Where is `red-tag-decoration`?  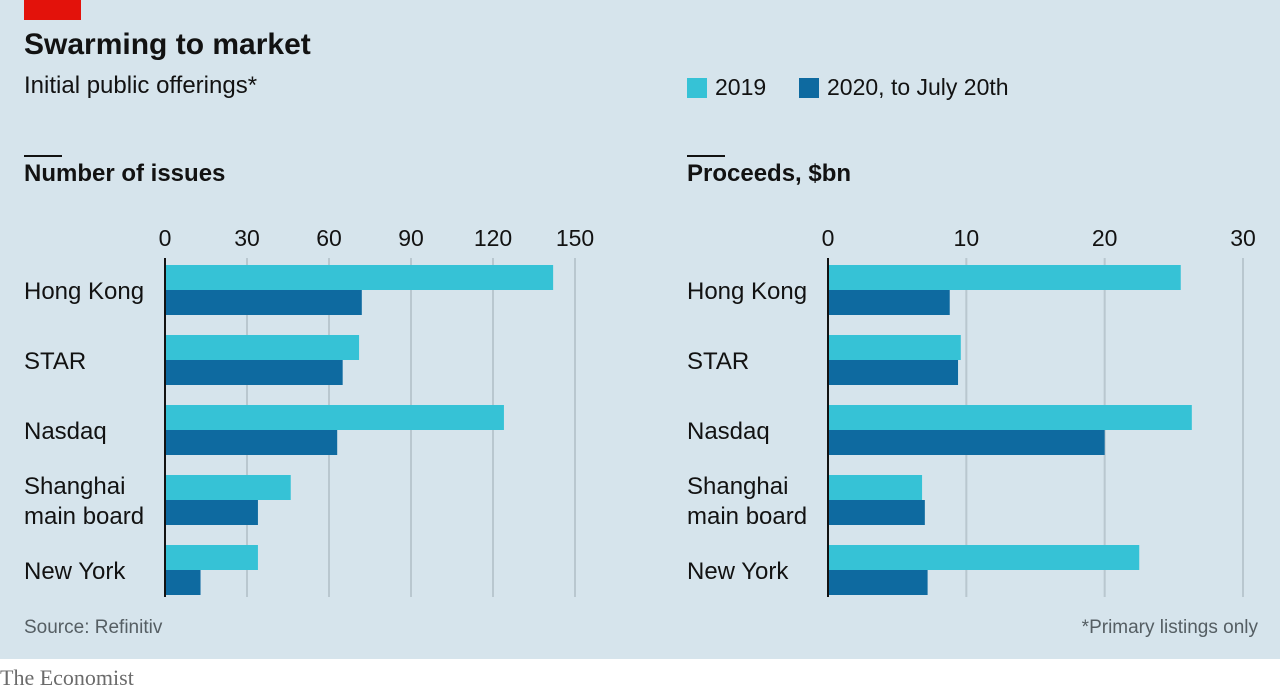
red-tag-decoration is located at coordinates (52, 10).